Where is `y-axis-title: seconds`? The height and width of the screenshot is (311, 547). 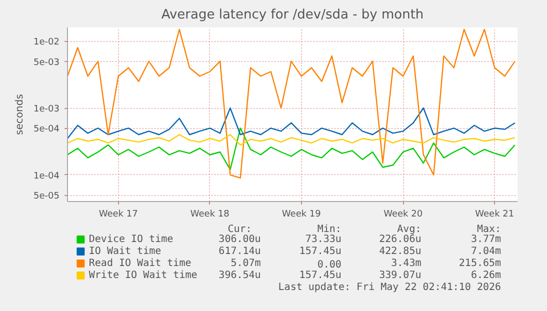
y-axis-title: seconds is located at coordinates (20, 114).